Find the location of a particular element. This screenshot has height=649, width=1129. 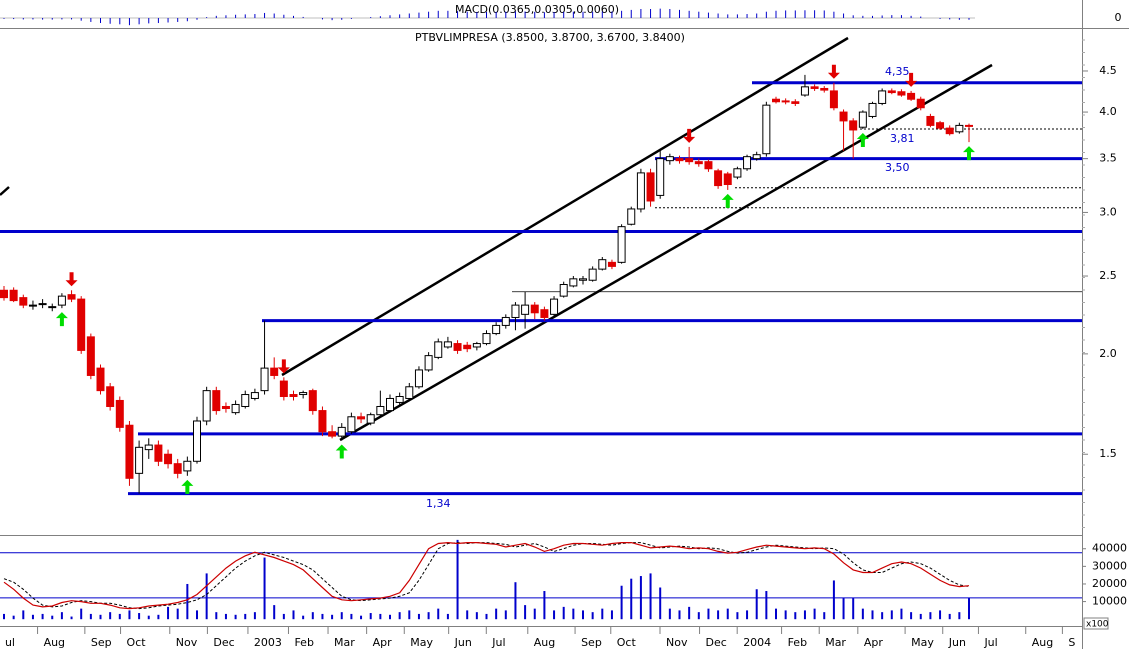

x-tick-label: Dec is located at coordinates (716, 642).